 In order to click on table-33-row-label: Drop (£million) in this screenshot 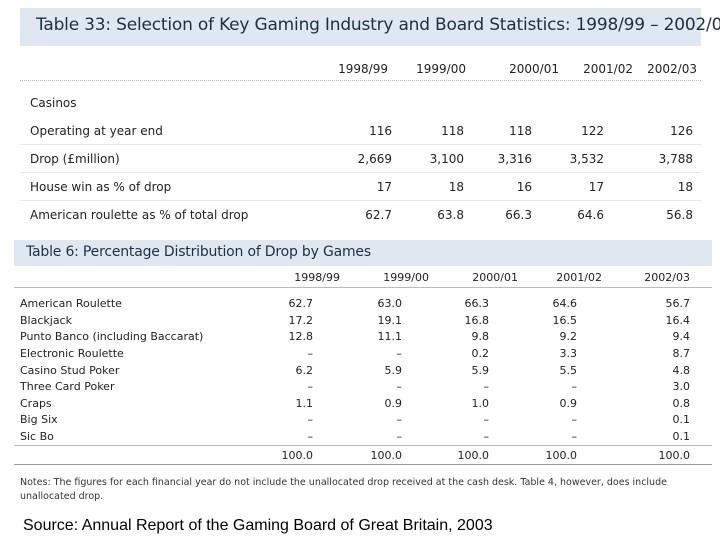, I will do `click(75, 159)`.